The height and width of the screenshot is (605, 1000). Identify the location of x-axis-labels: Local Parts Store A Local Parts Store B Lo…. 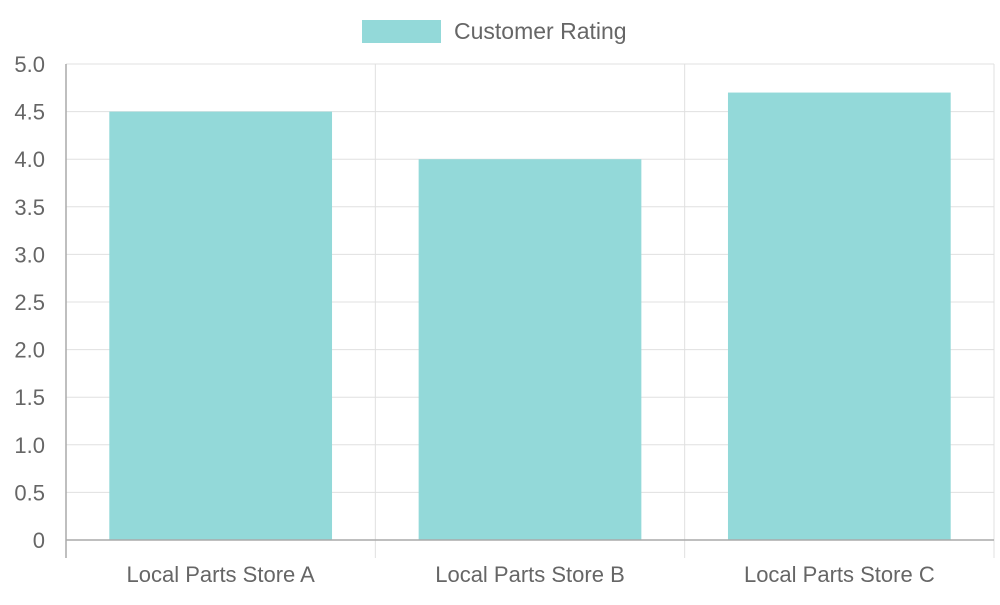
(531, 574).